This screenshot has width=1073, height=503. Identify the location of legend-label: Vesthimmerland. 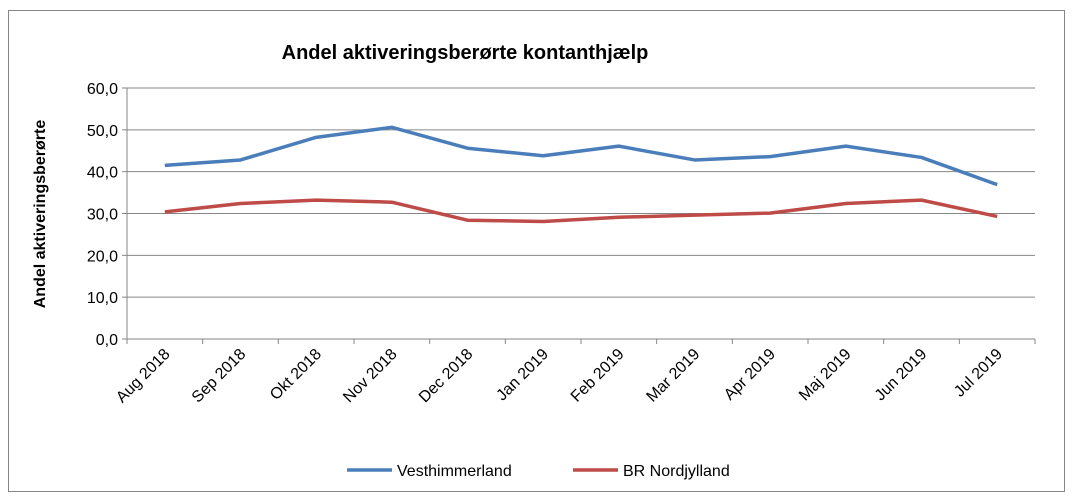
(454, 471).